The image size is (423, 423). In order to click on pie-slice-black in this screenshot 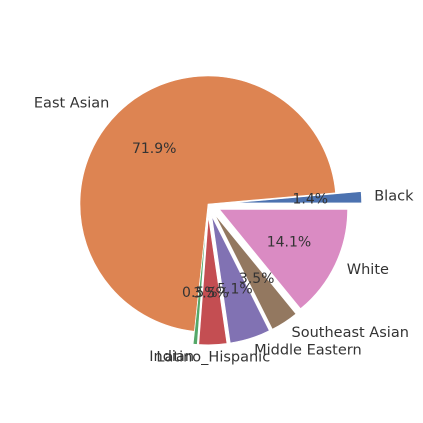, I will do `click(297, 197)`.